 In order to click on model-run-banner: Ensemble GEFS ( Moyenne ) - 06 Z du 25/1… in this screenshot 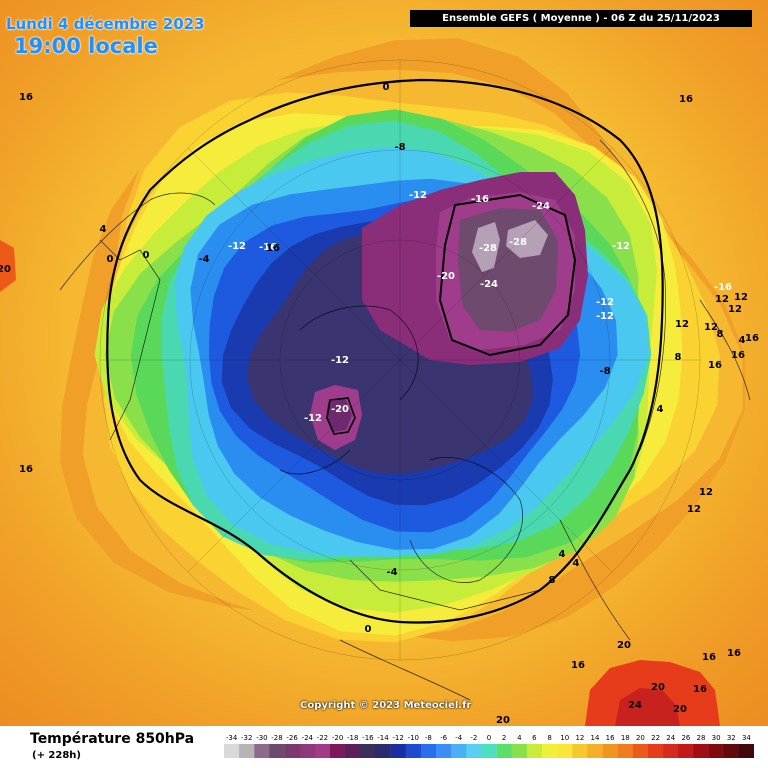, I will do `click(581, 18)`.